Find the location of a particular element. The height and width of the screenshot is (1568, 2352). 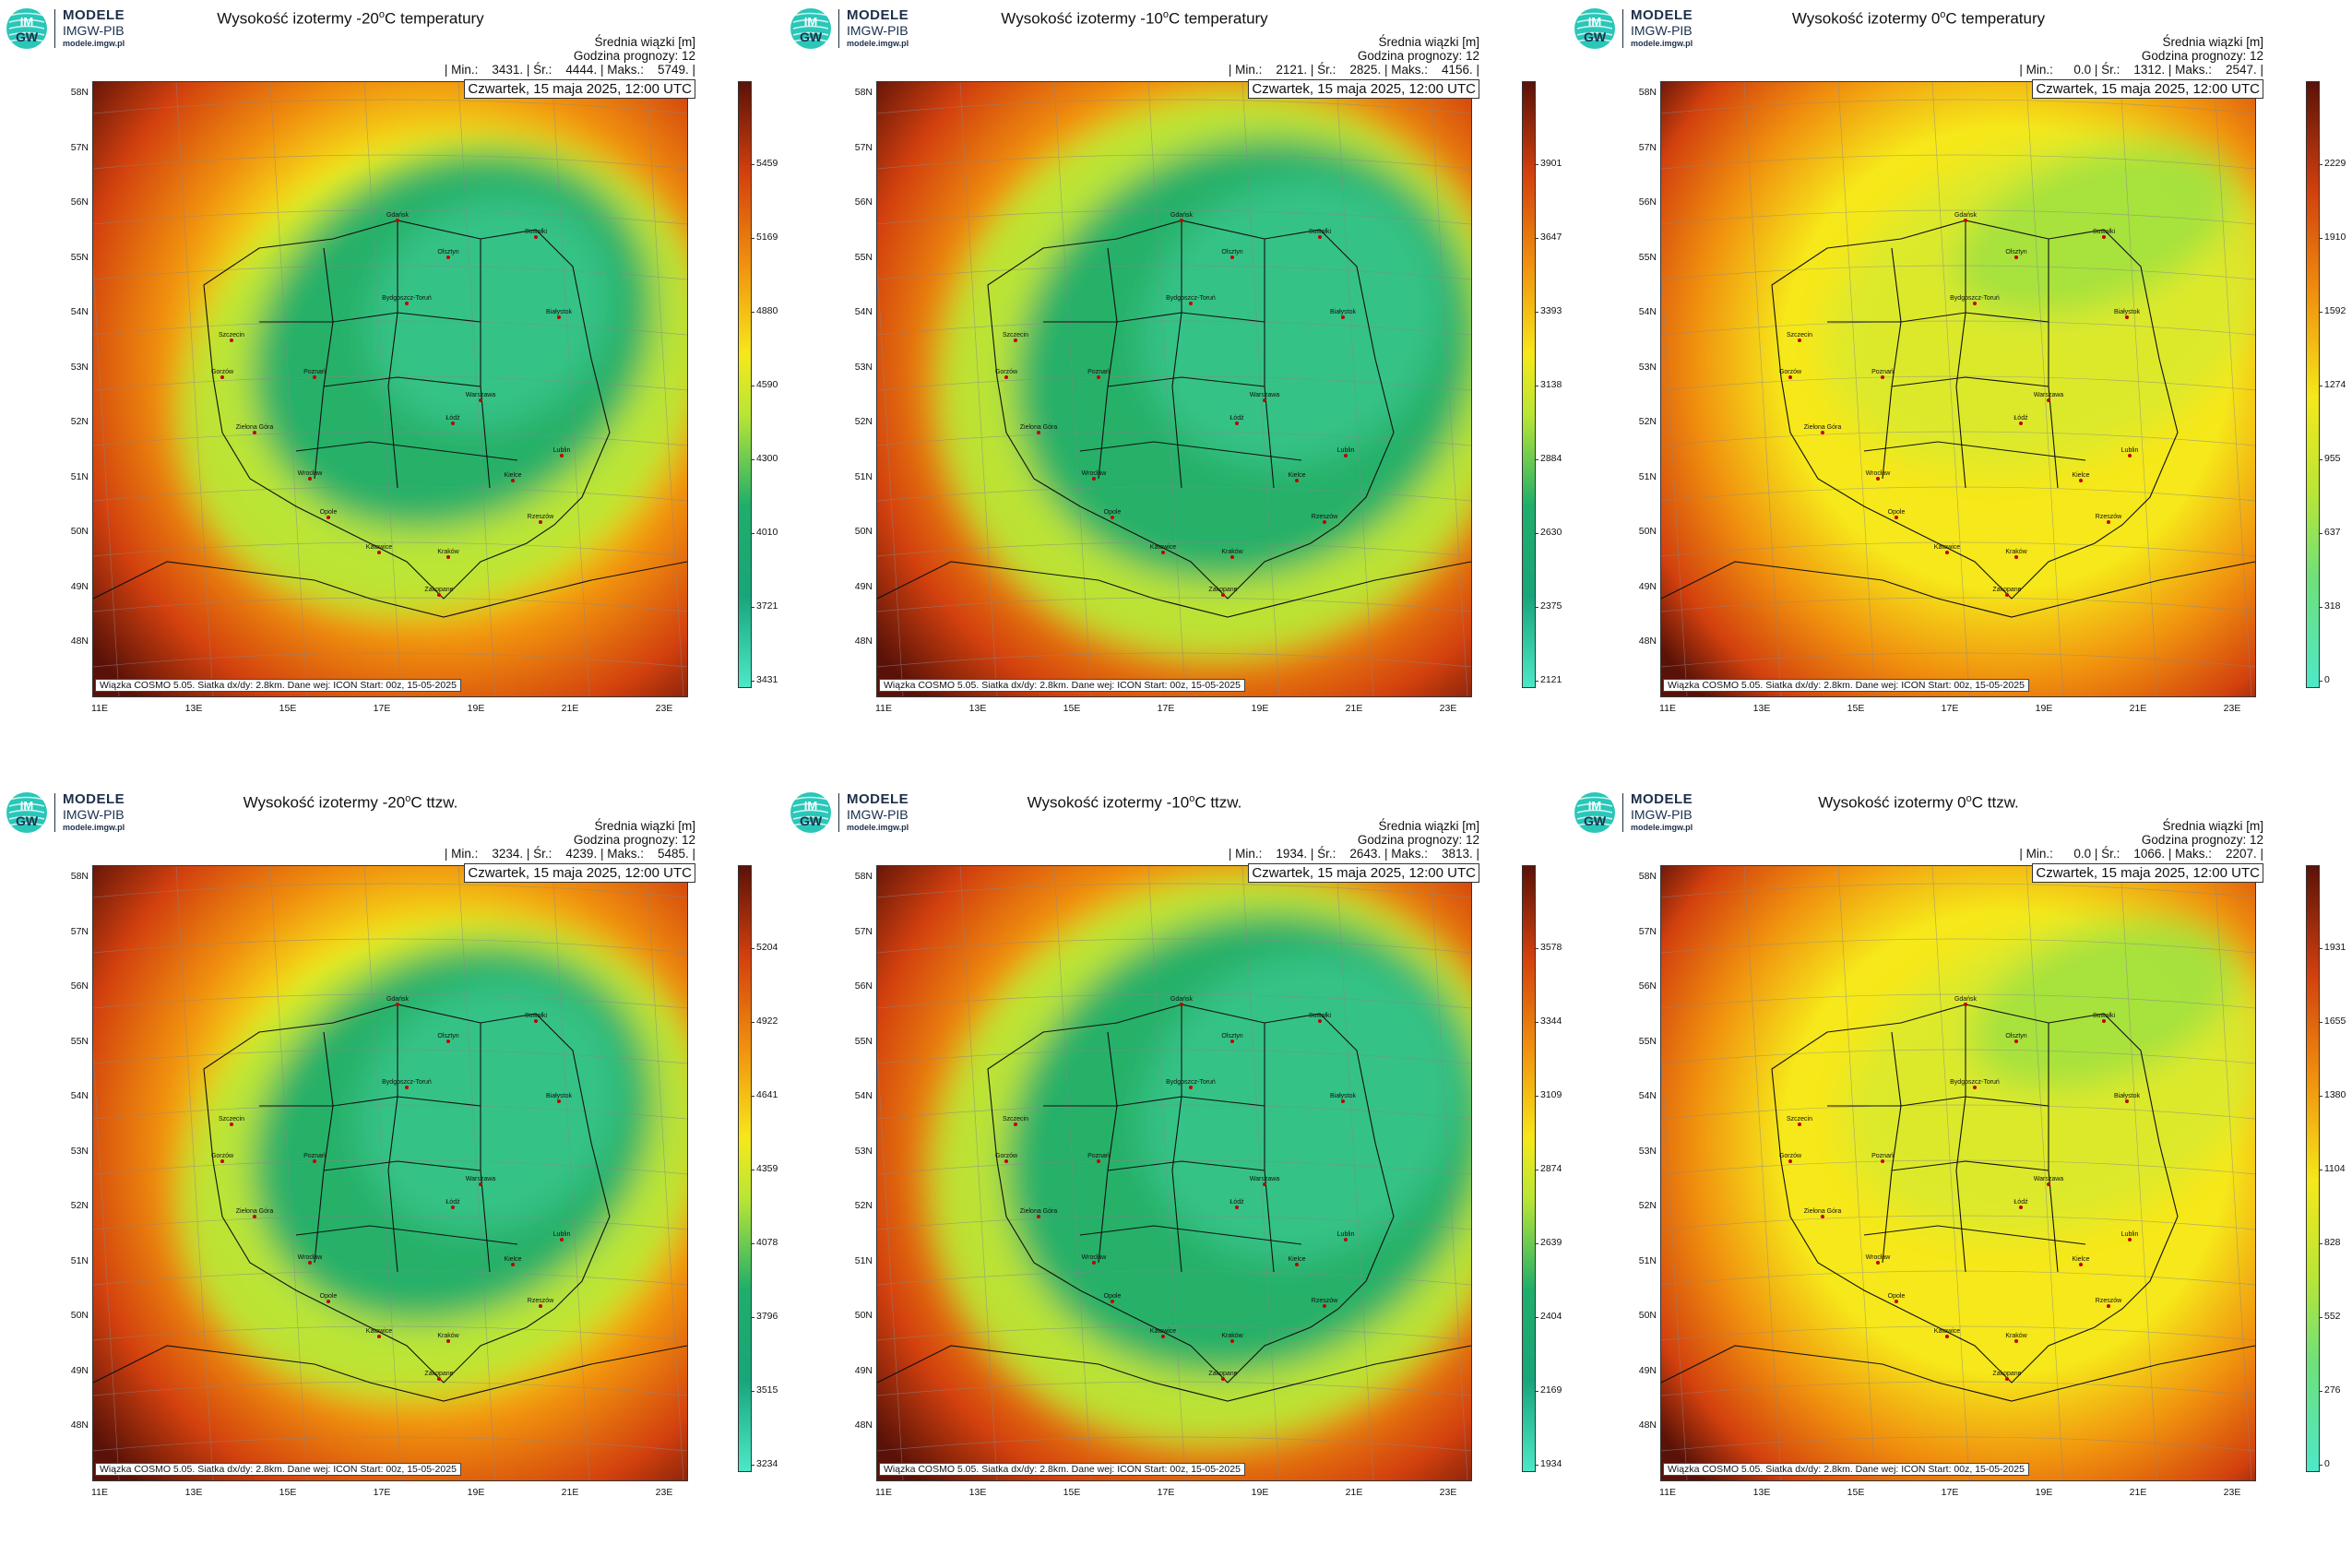

lat-label: 55N is located at coordinates (79, 257).